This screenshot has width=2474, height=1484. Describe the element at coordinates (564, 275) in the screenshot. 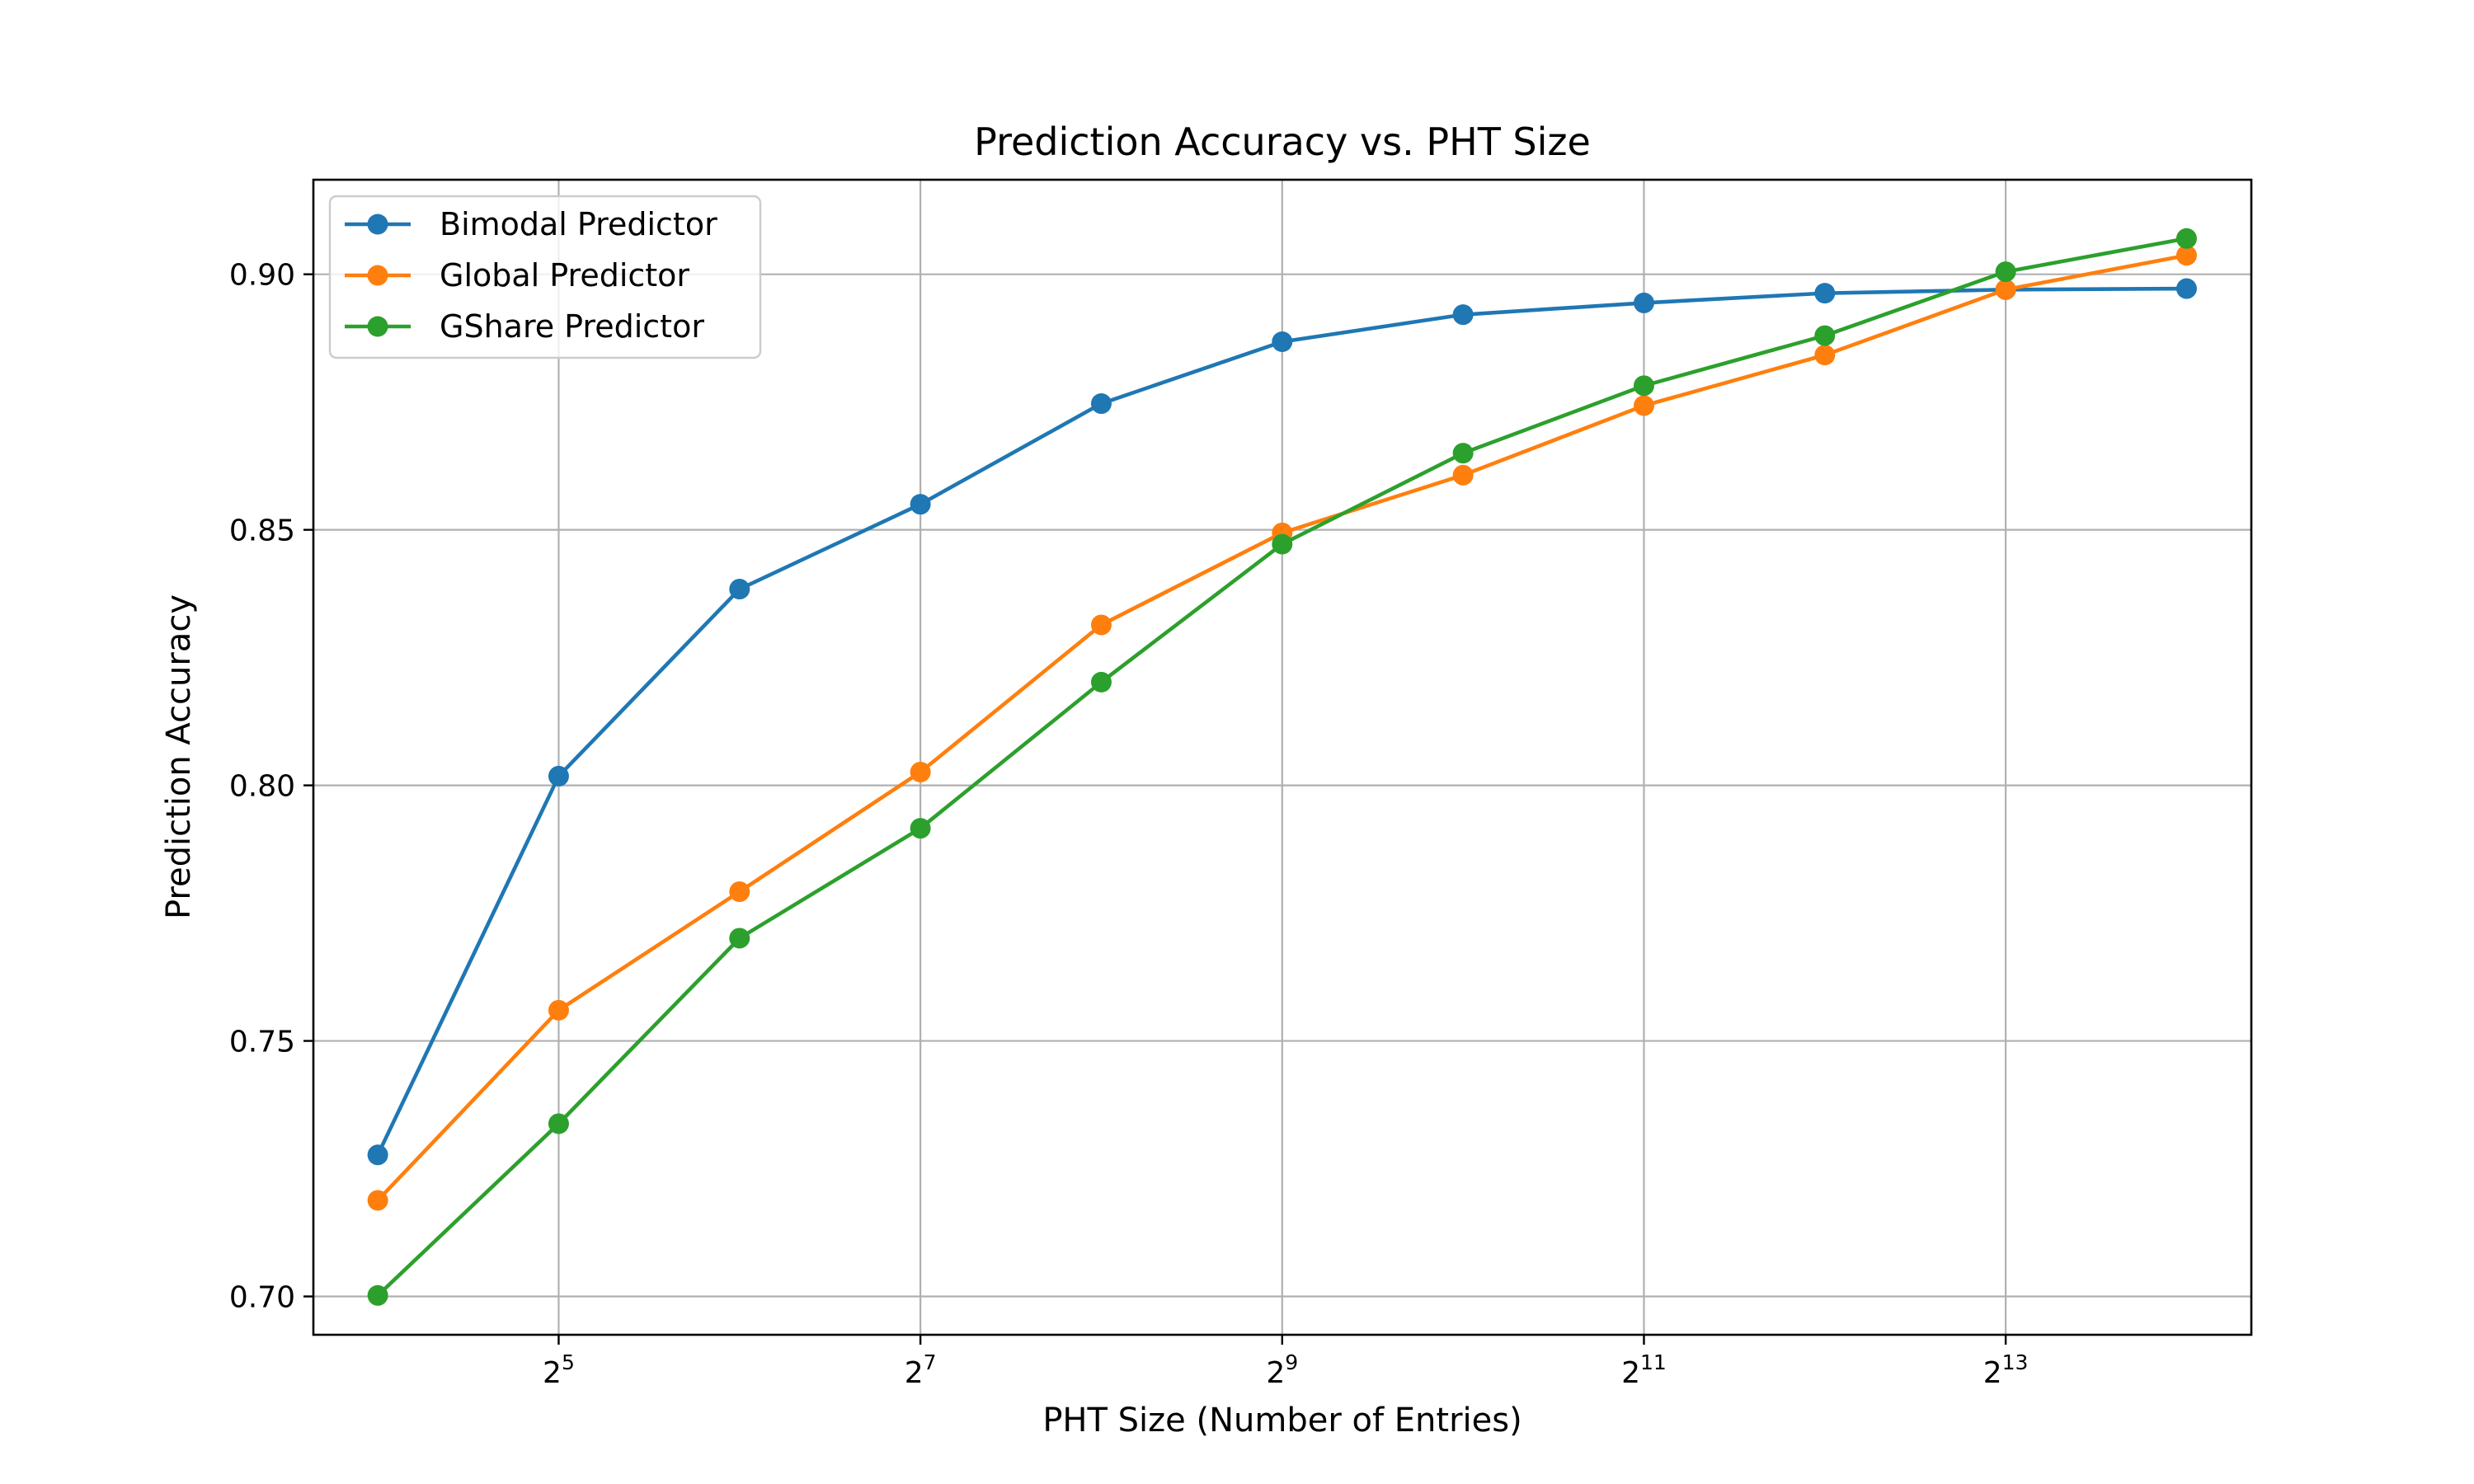

I see `legend-label: Global Predictor` at that location.